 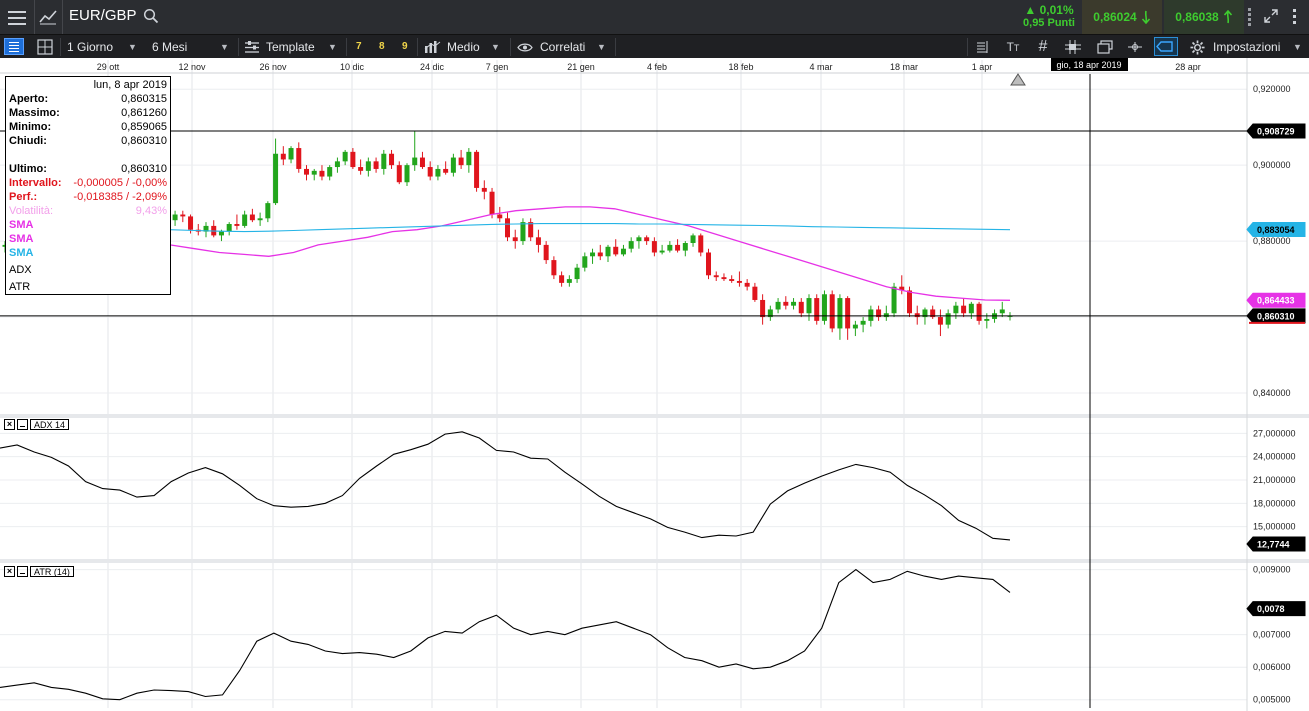 I want to click on label-tag-button, so click(x=1166, y=46).